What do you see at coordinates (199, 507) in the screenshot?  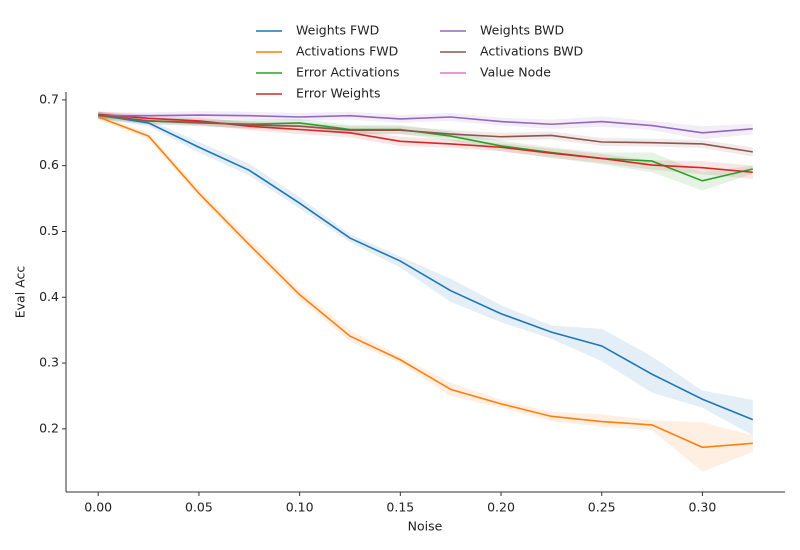 I see `x-tick-label: 0.05` at bounding box center [199, 507].